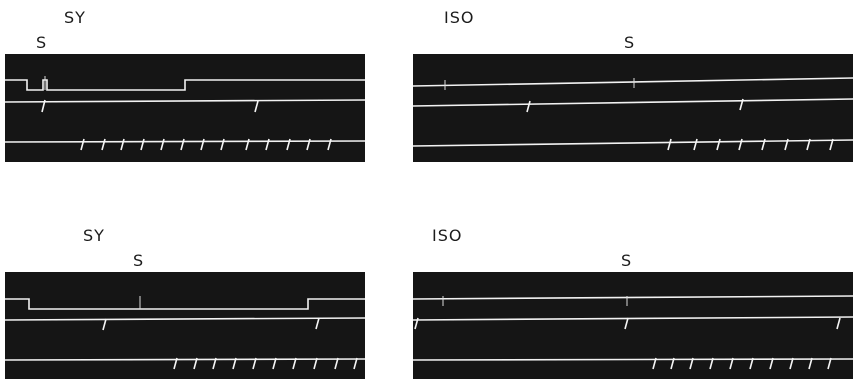 This screenshot has height=379, width=853. I want to click on record-4-stimulus-marker: S, so click(627, 260).